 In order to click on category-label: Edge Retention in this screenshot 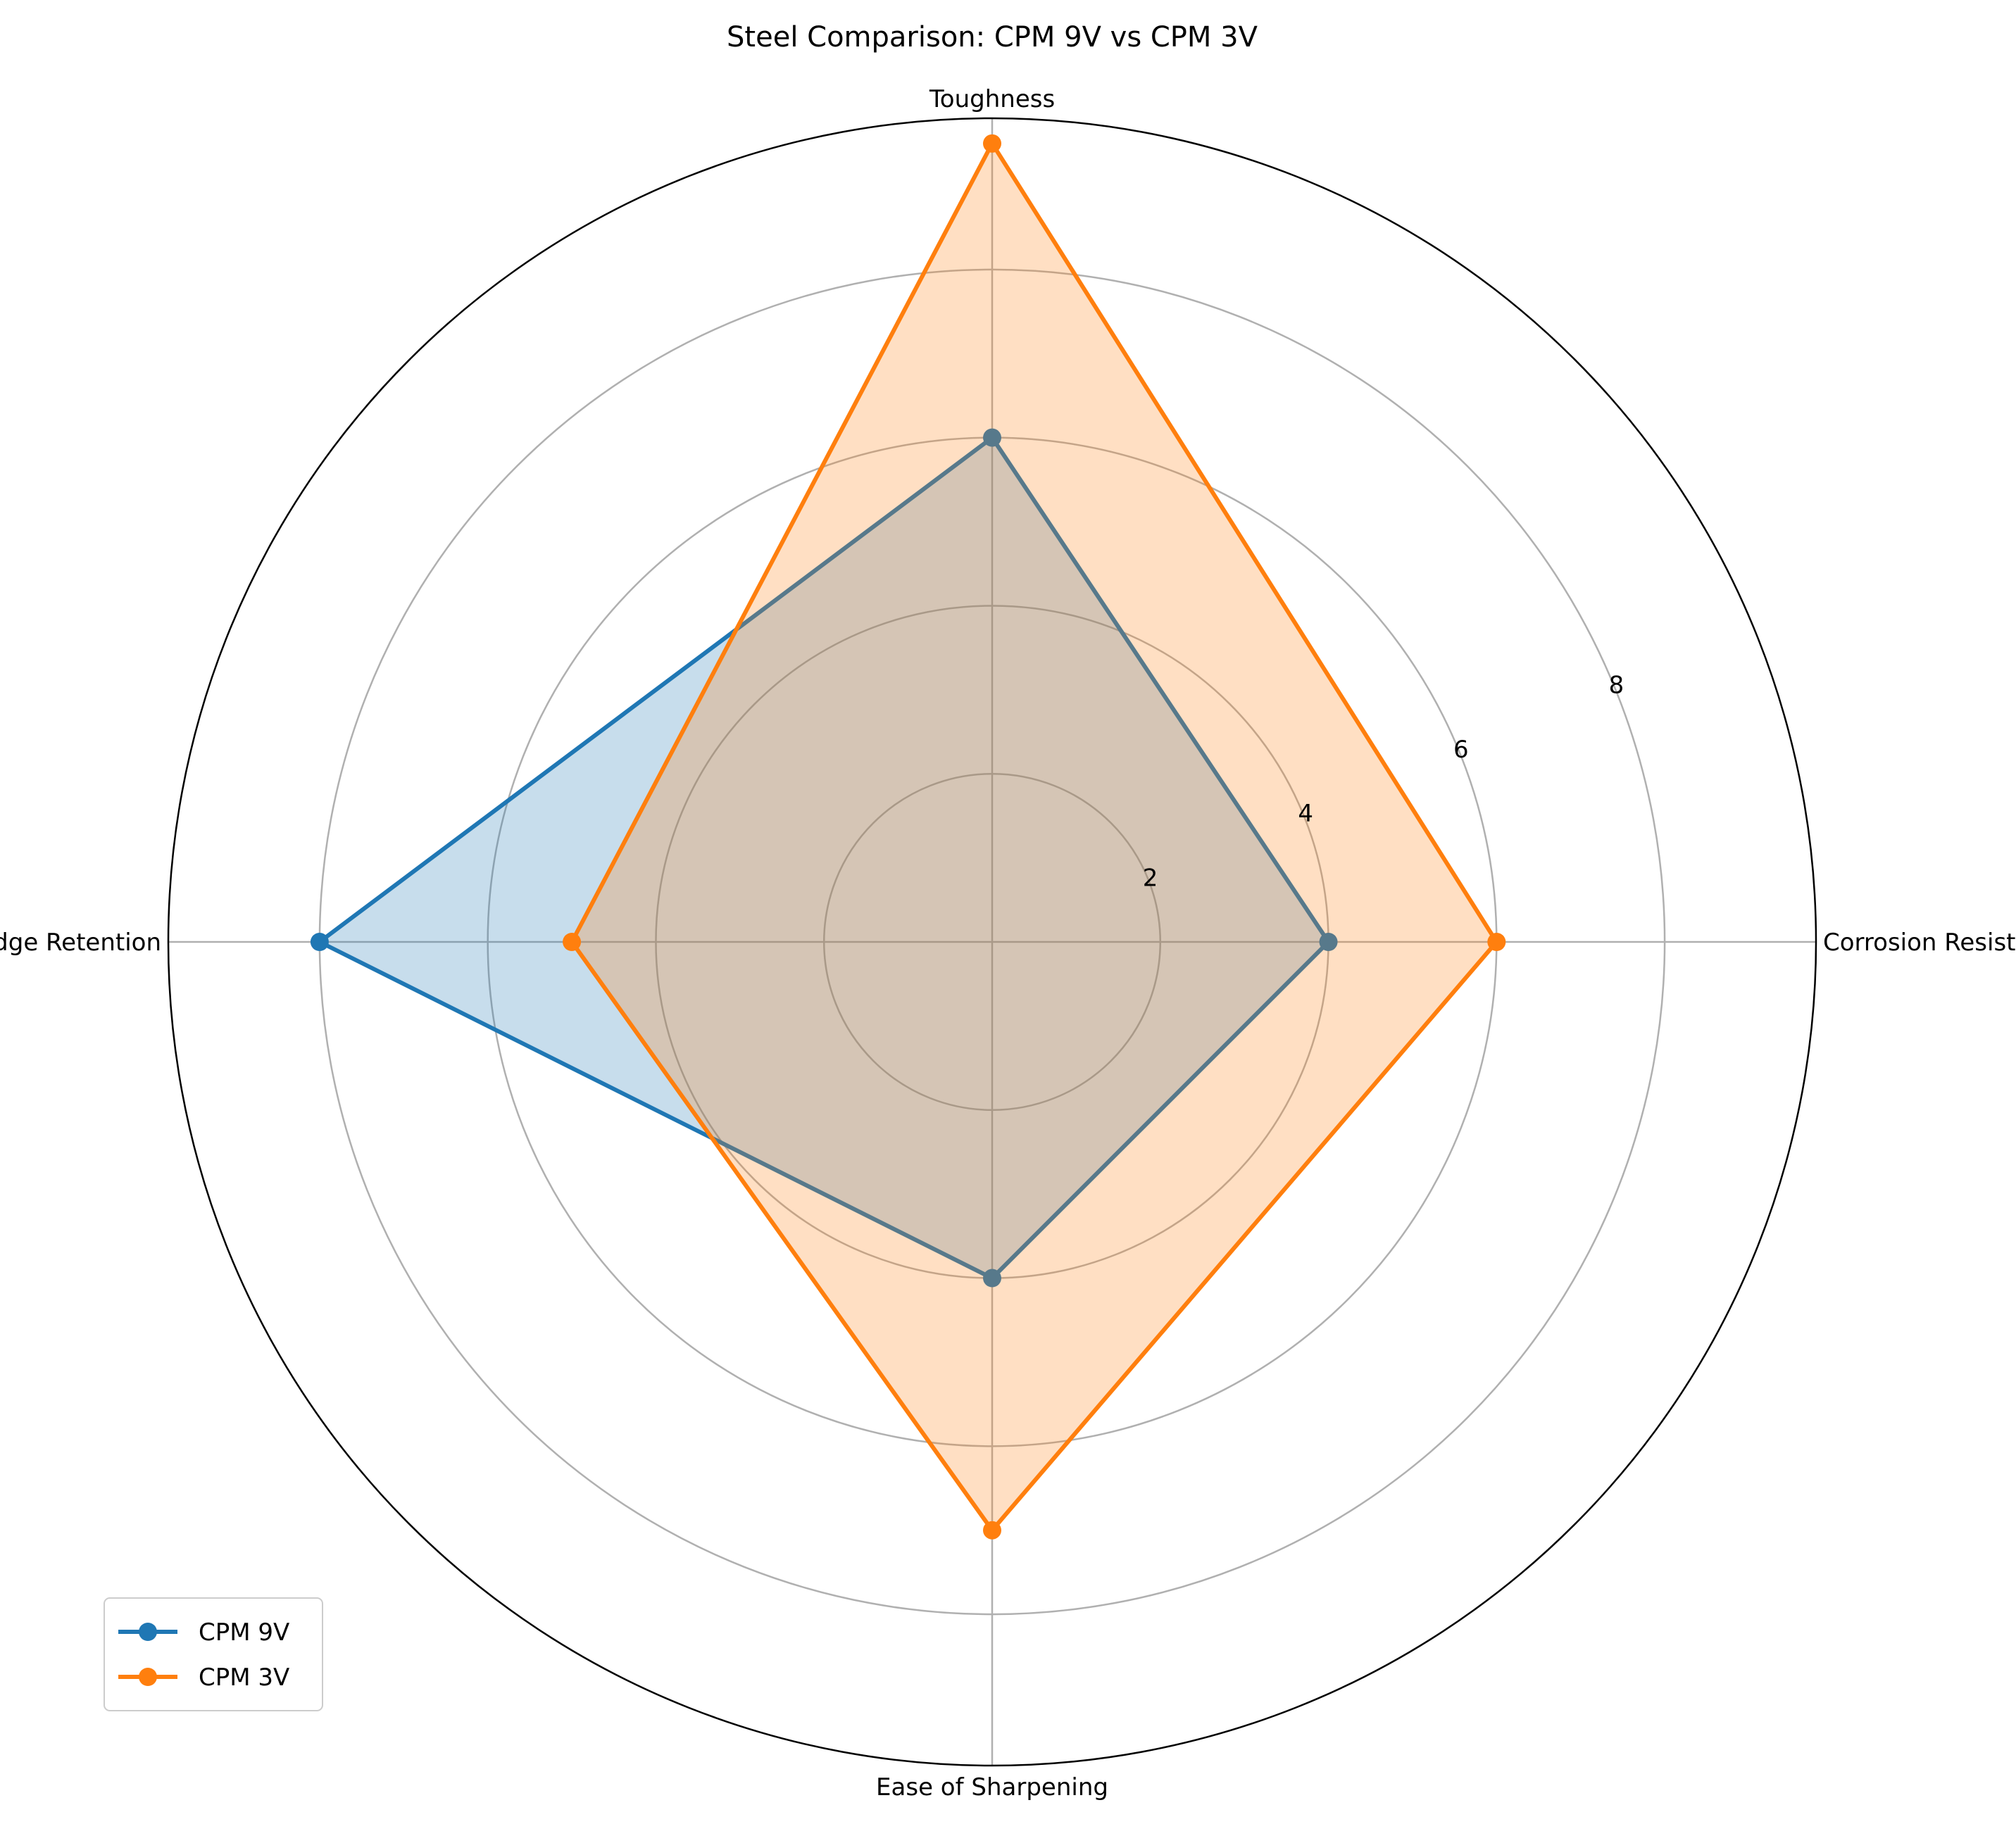, I will do `click(80, 943)`.